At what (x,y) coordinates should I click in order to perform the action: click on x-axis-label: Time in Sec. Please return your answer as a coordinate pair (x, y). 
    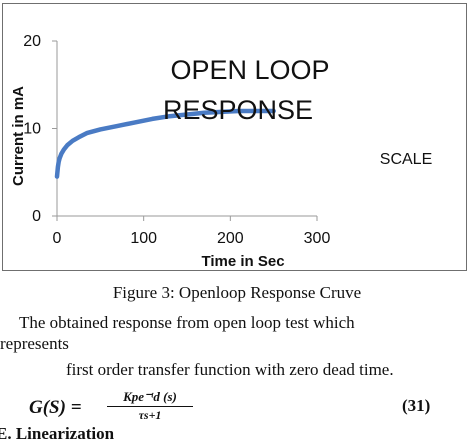
    Looking at the image, I should click on (242, 261).